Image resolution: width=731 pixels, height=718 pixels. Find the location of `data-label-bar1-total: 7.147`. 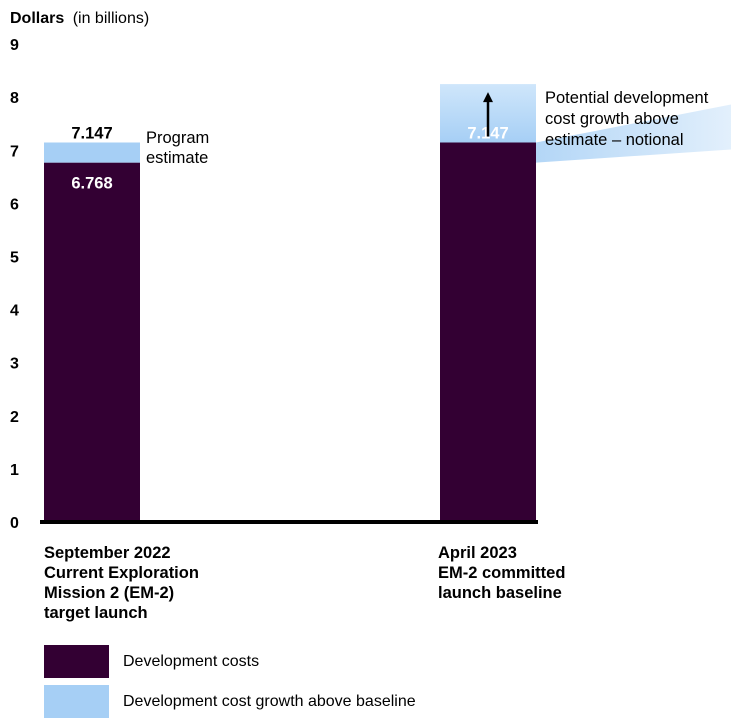

data-label-bar1-total: 7.147 is located at coordinates (91, 133).